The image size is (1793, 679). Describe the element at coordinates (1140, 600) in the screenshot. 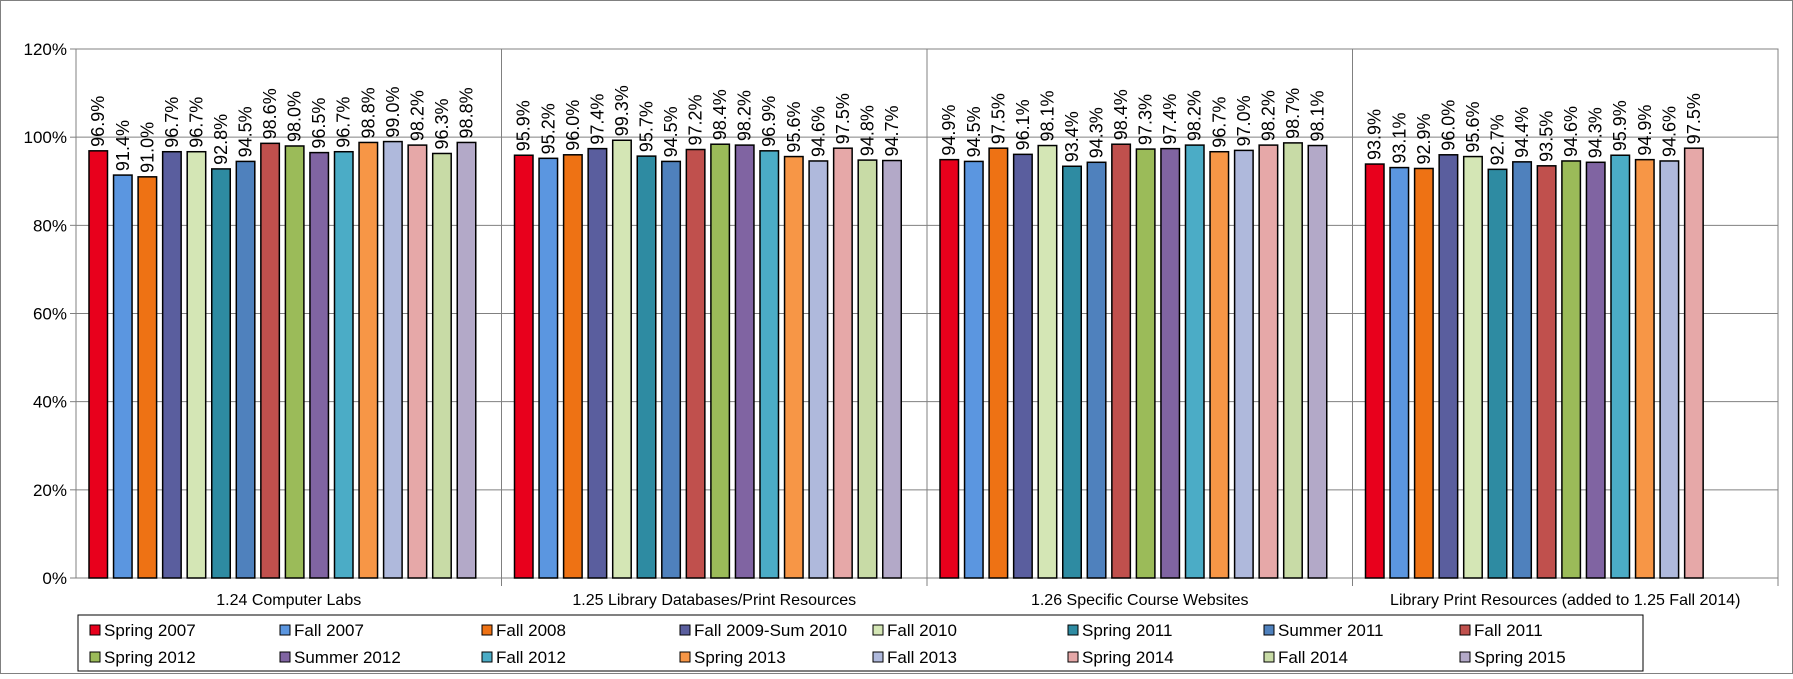

I see `x-category-label: 1.26 Specific Course Websites` at that location.